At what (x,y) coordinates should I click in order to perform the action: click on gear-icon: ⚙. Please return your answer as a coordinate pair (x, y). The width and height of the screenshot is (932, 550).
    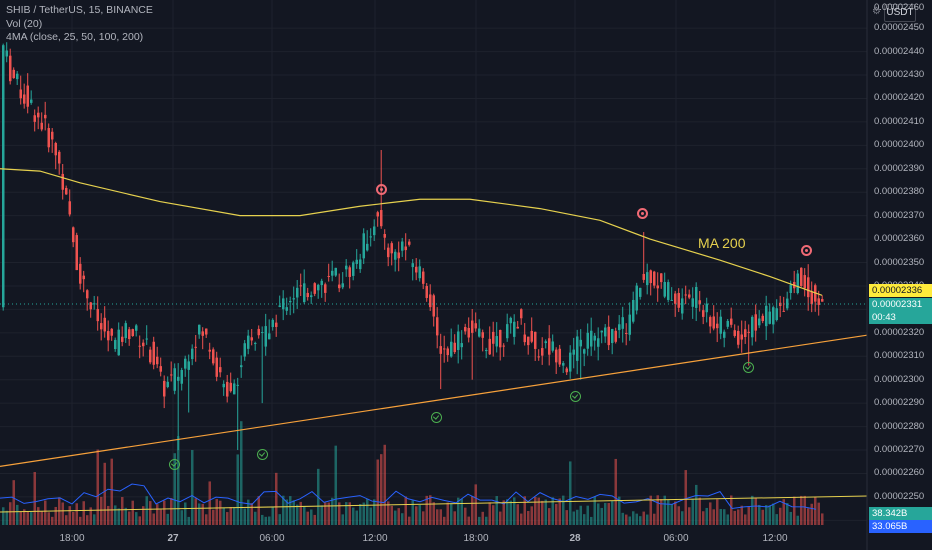
    Looking at the image, I should click on (876, 11).